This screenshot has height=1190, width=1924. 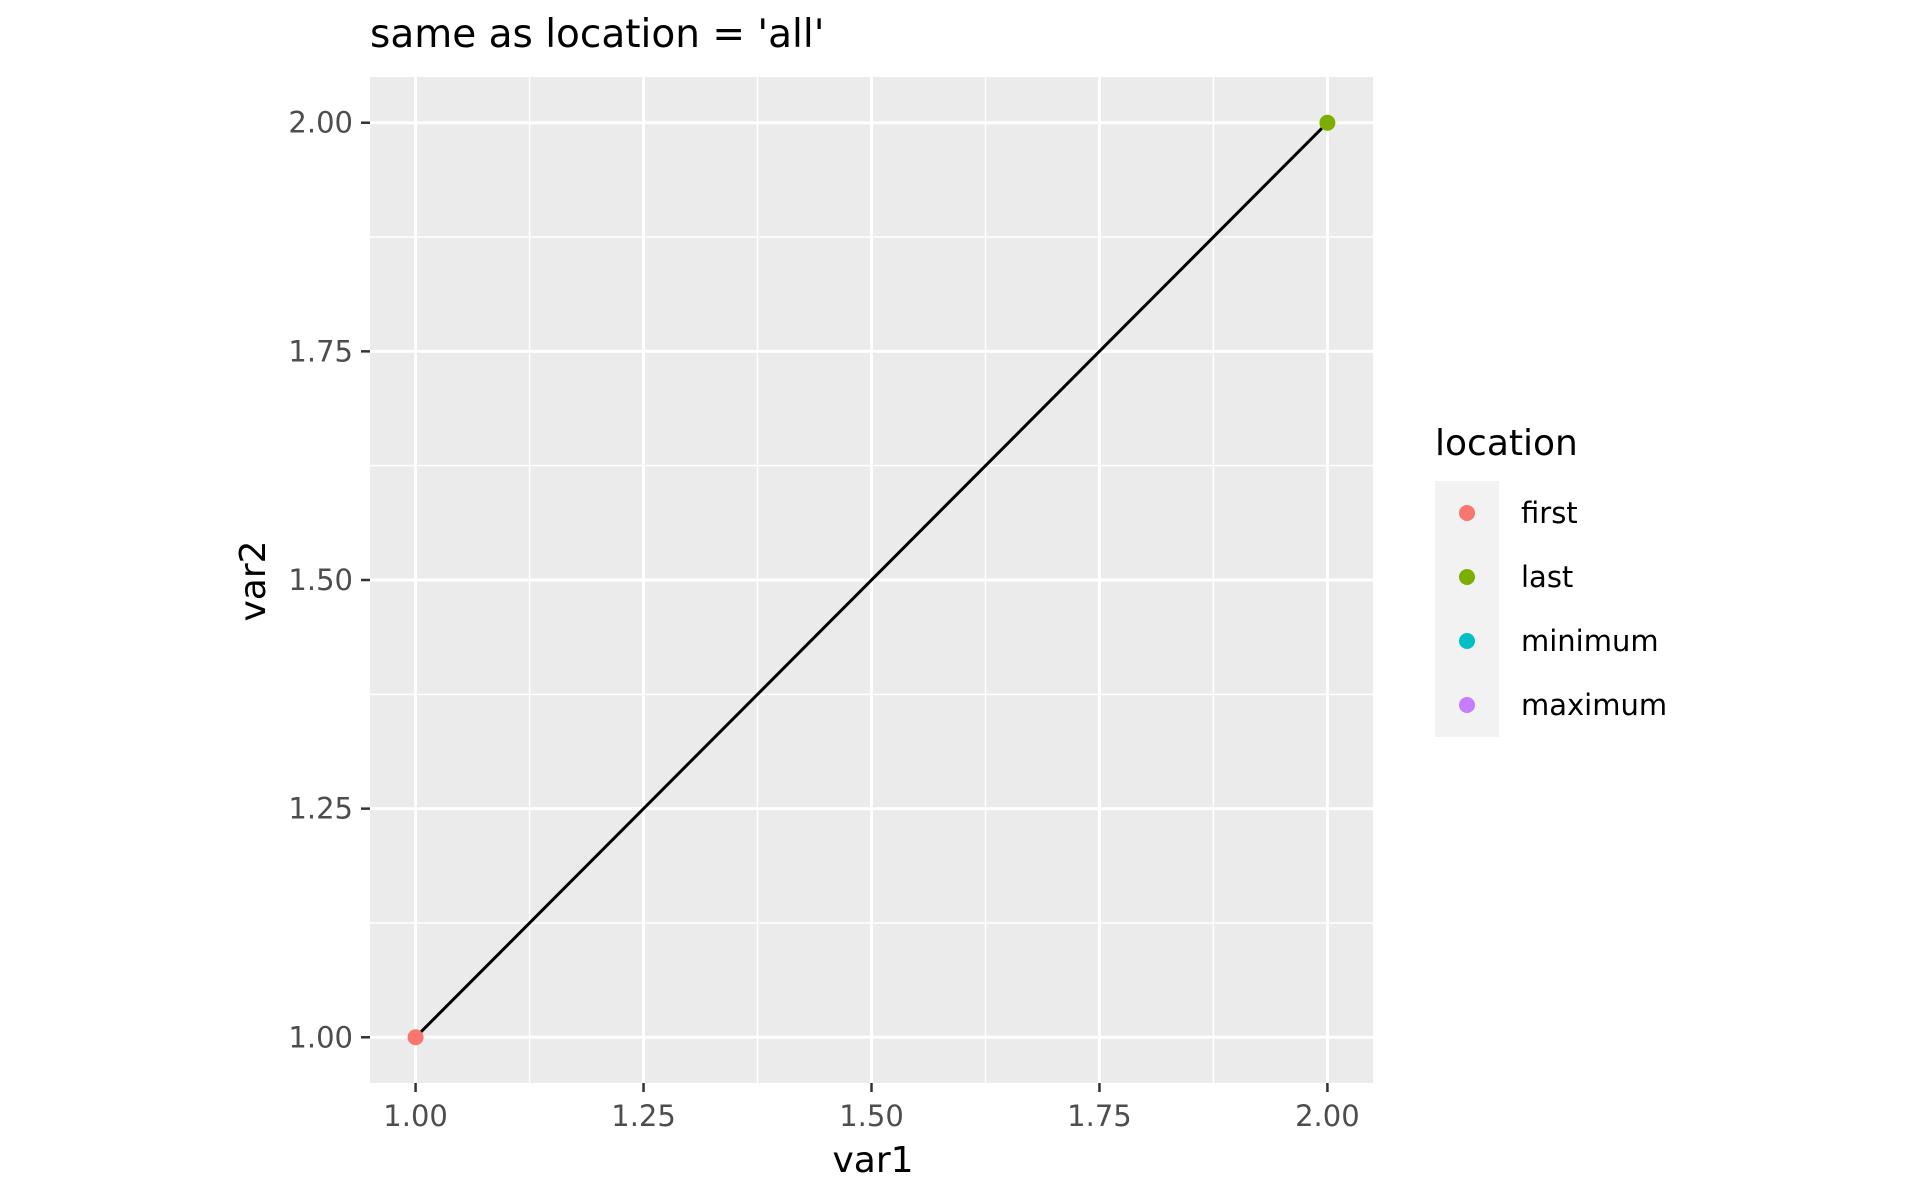 I want to click on data-point-last, so click(x=1327, y=122).